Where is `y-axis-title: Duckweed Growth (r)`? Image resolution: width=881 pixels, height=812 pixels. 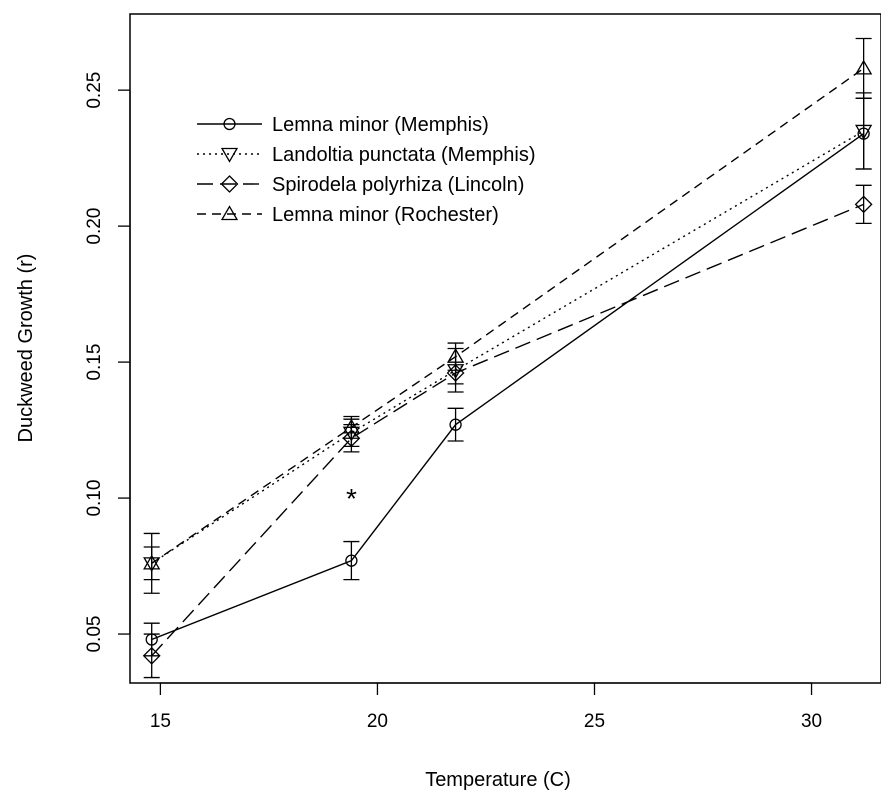
y-axis-title: Duckweed Growth (r) is located at coordinates (26, 348).